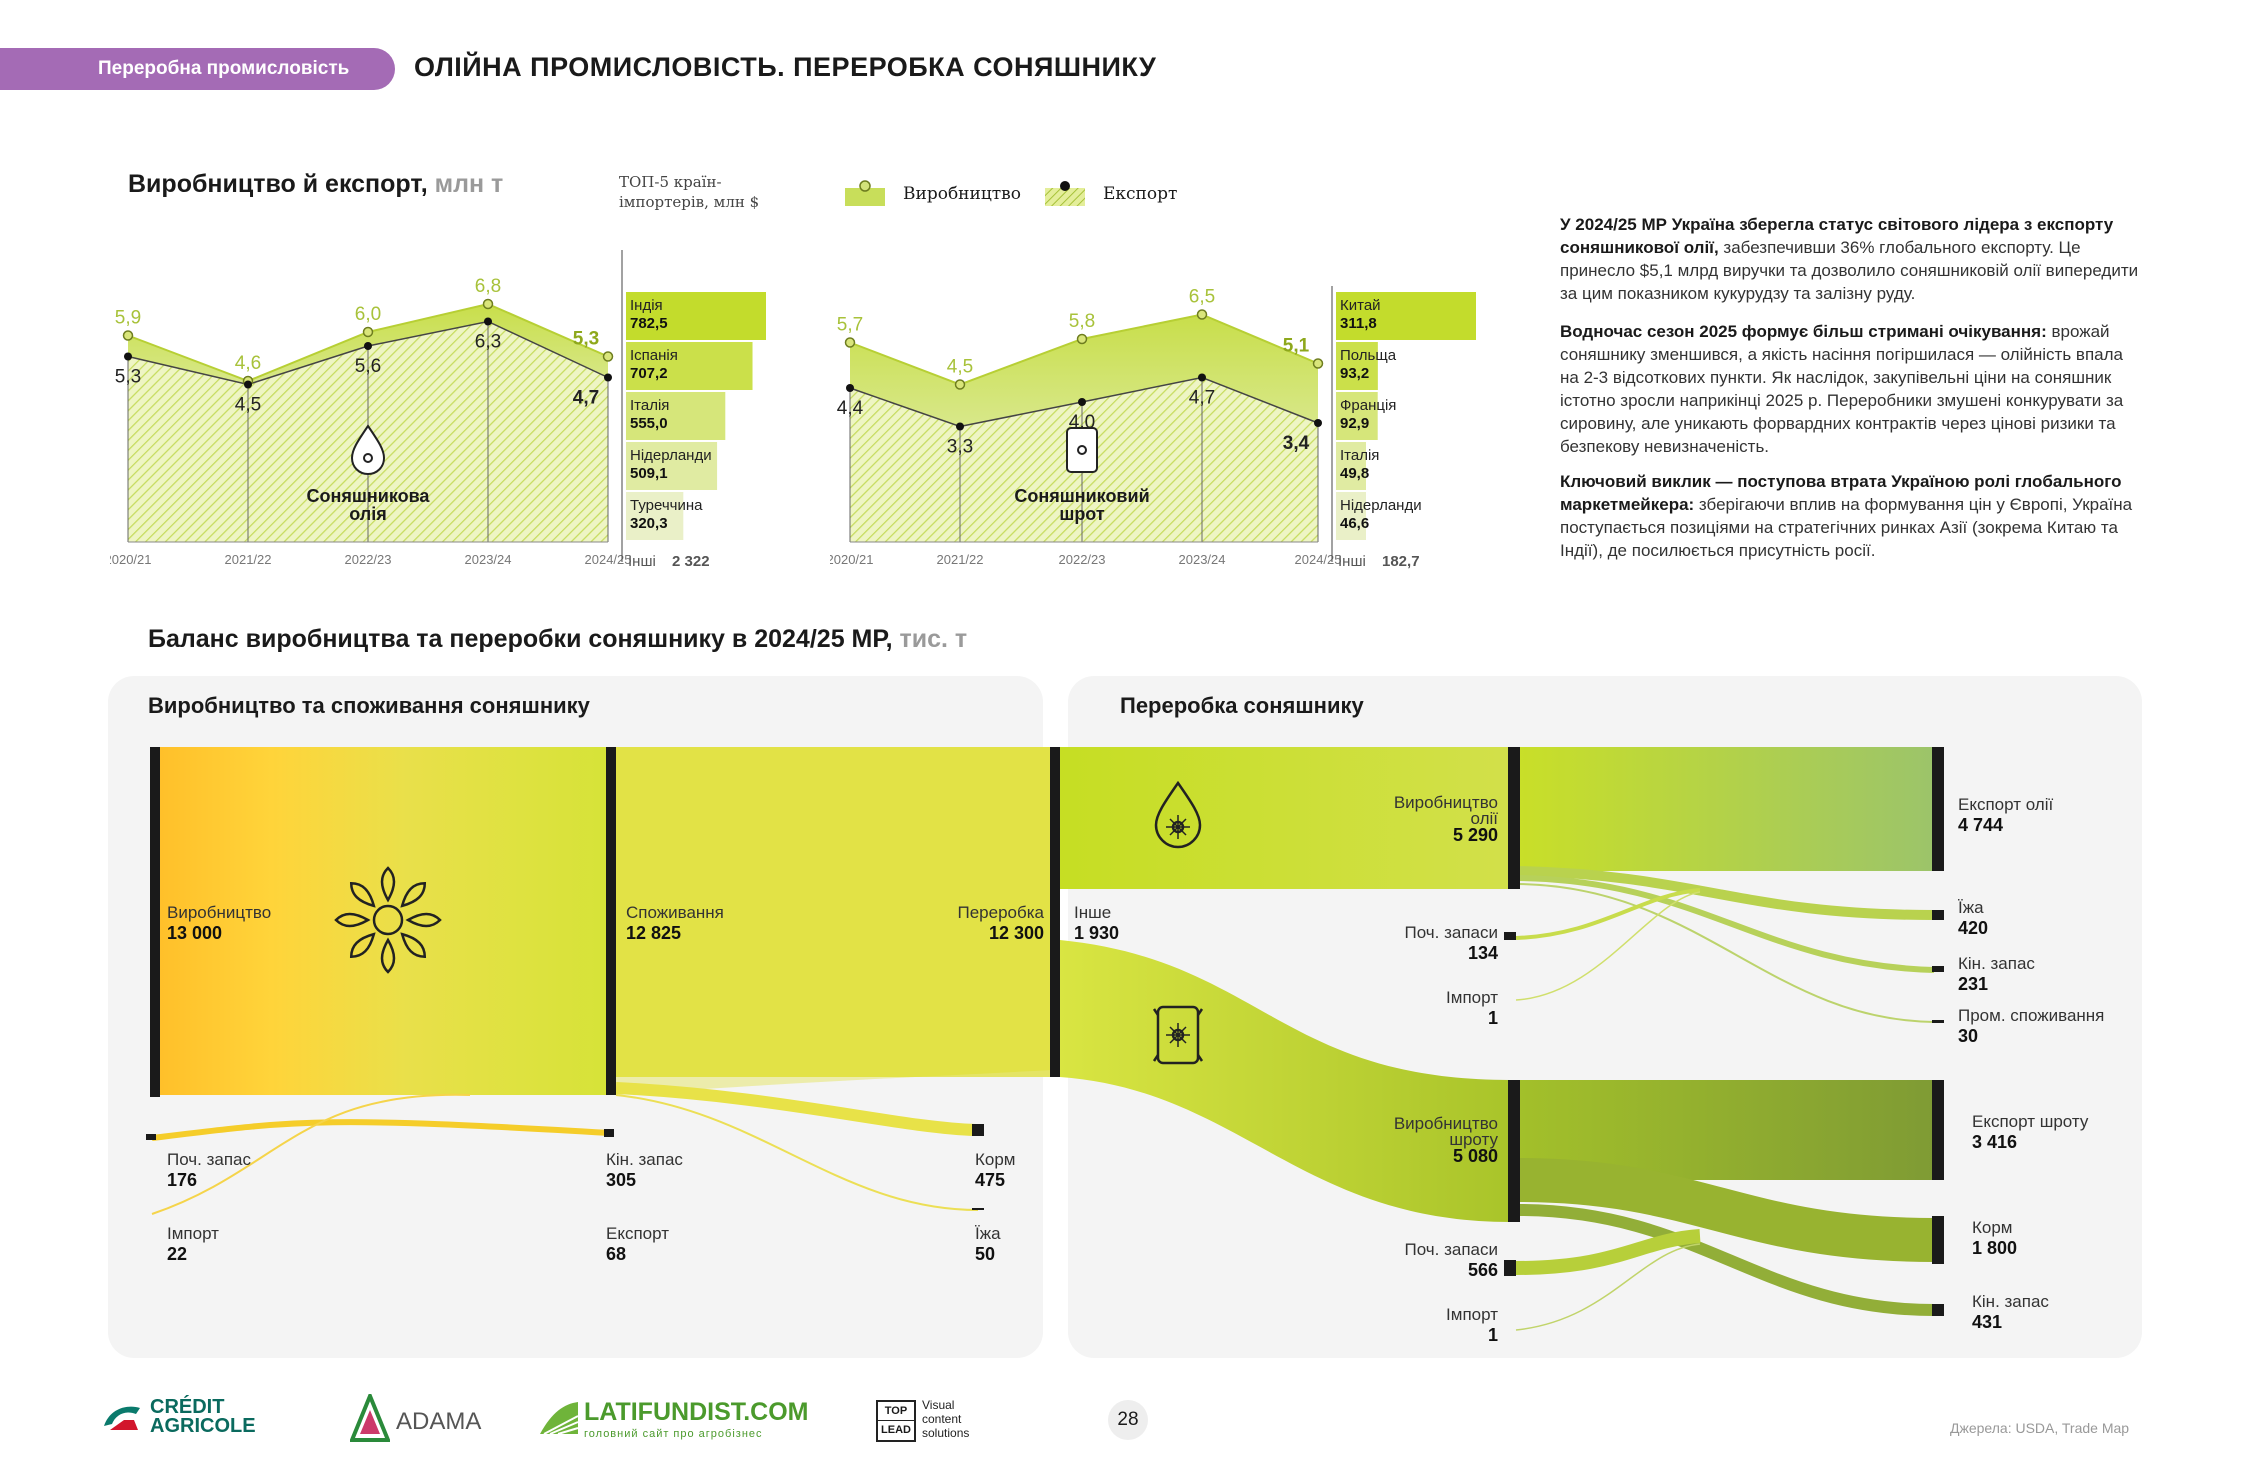 The height and width of the screenshot is (1477, 2245). I want to click on production-value-label: 4,5, so click(960, 367).